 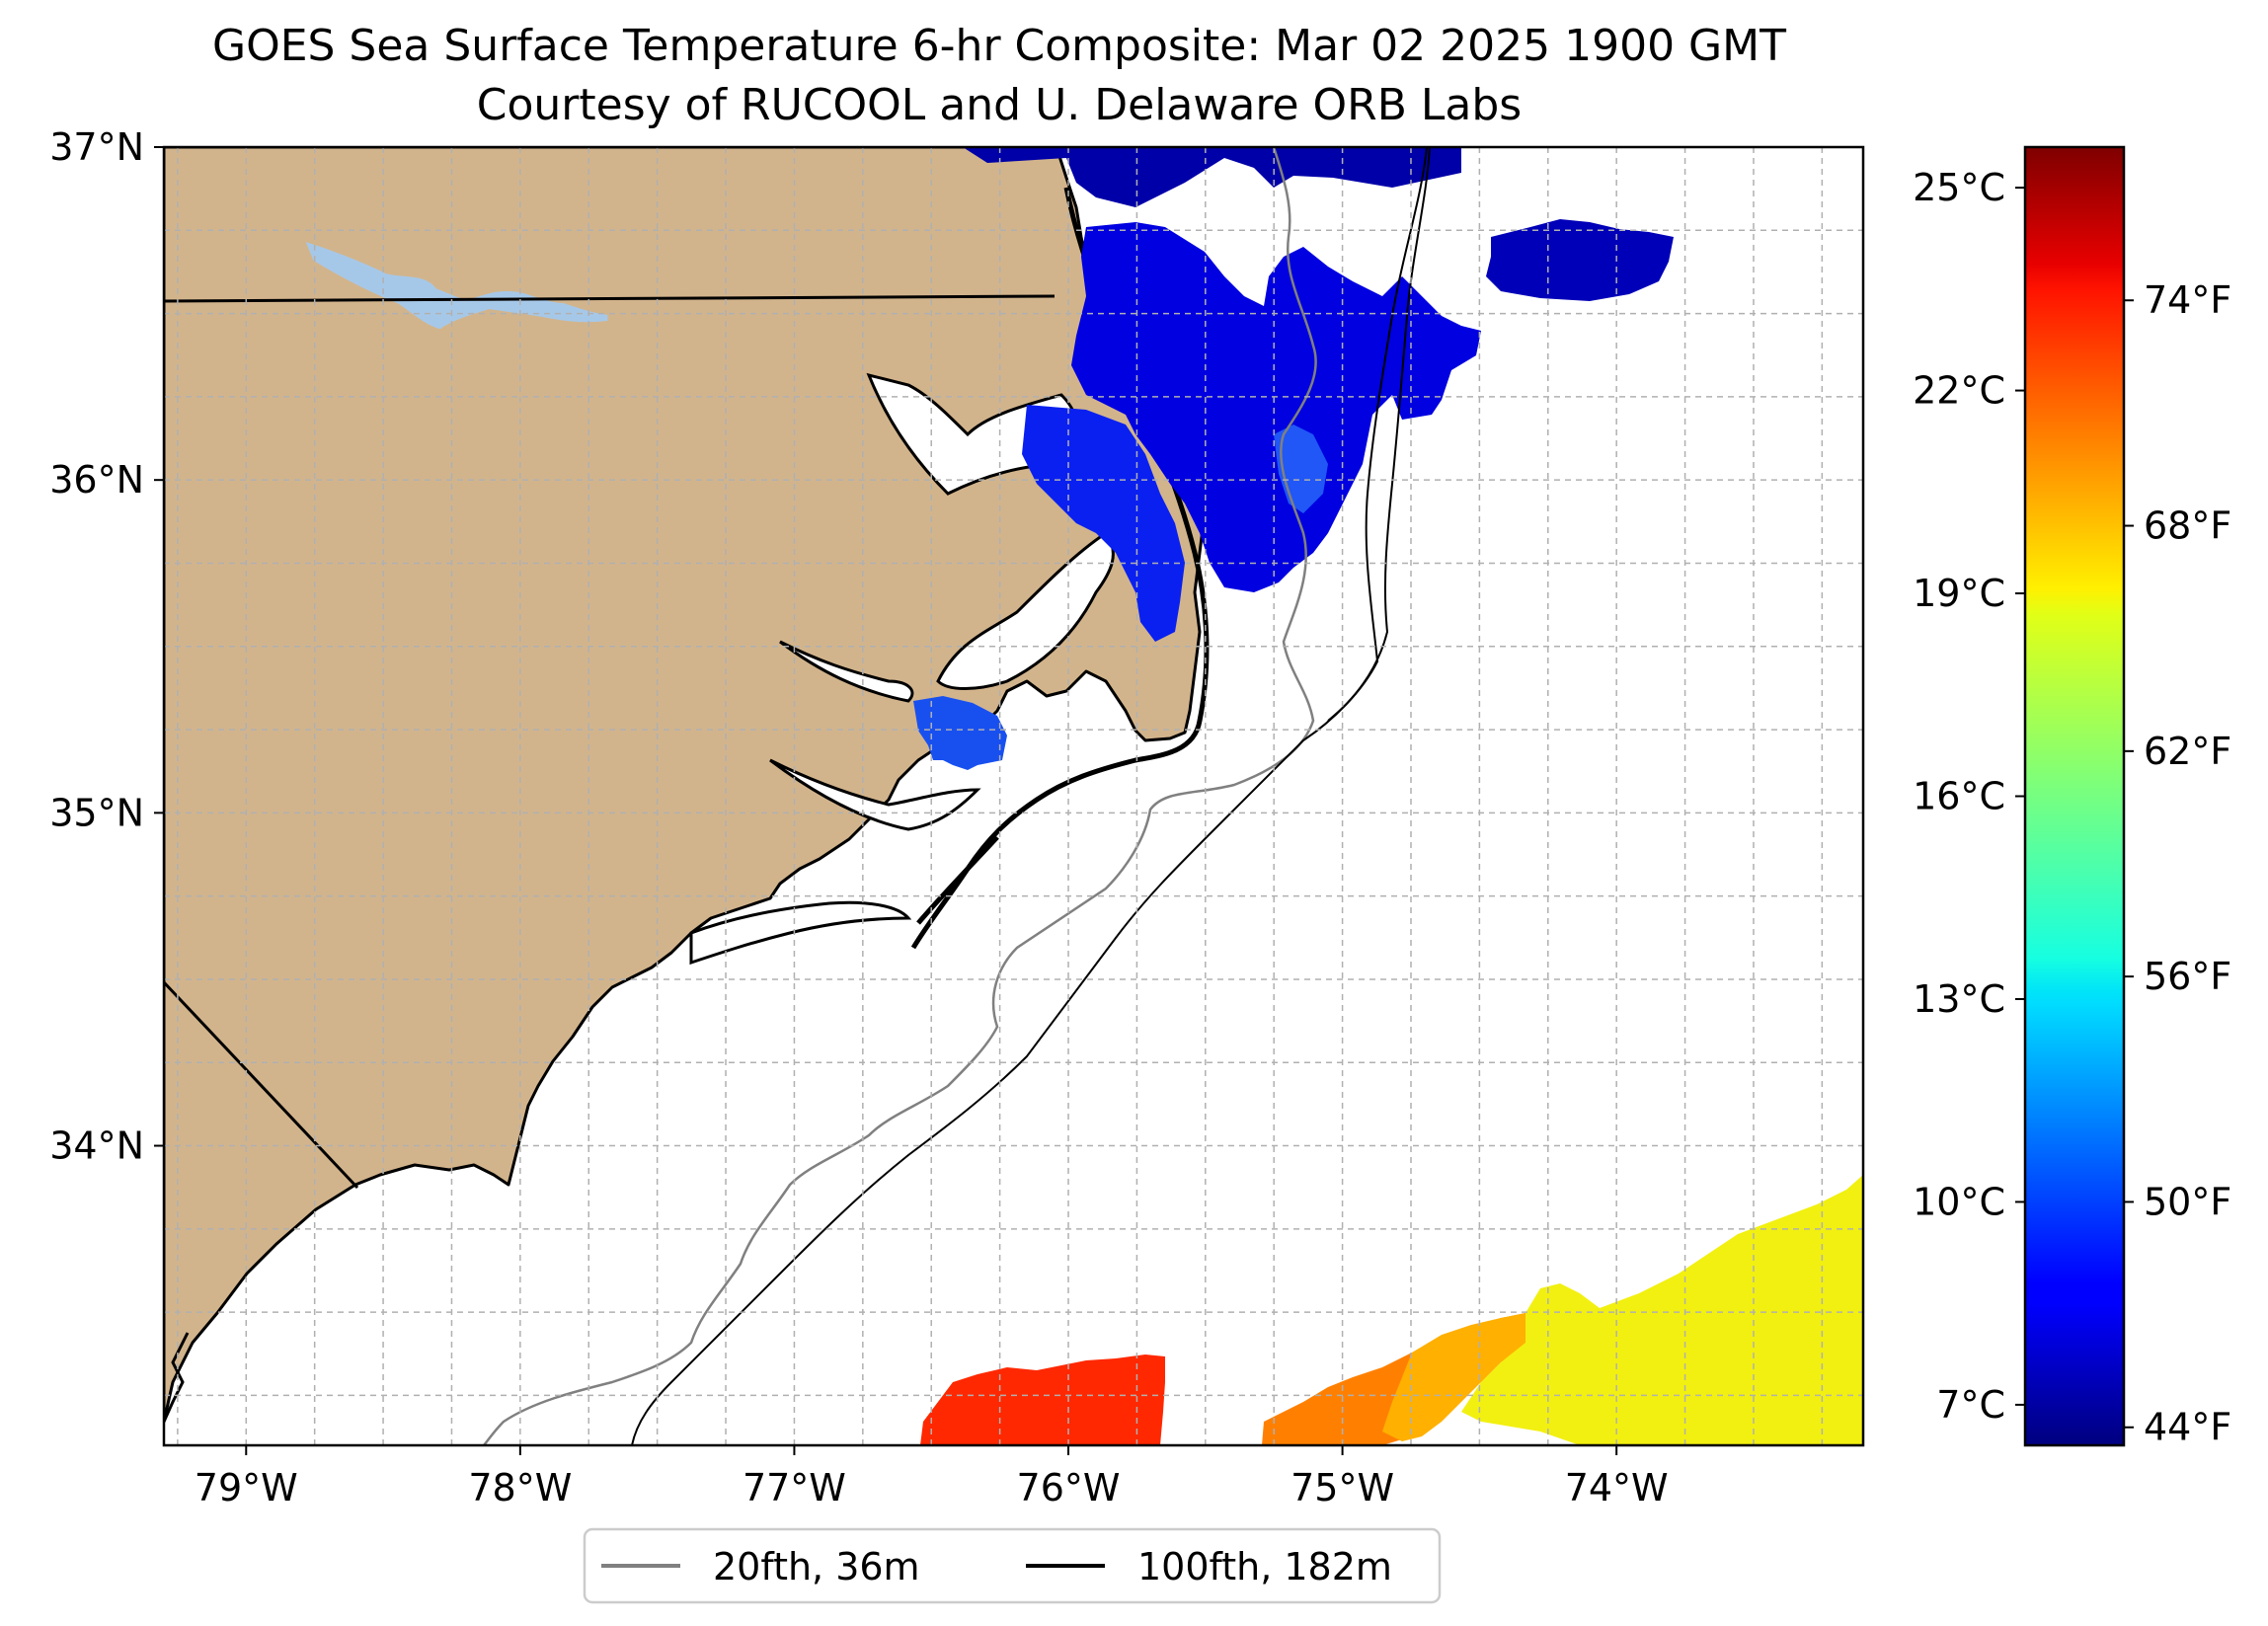 I want to click on legend-label-100fth: 100fth, 182m, so click(x=1264, y=1566).